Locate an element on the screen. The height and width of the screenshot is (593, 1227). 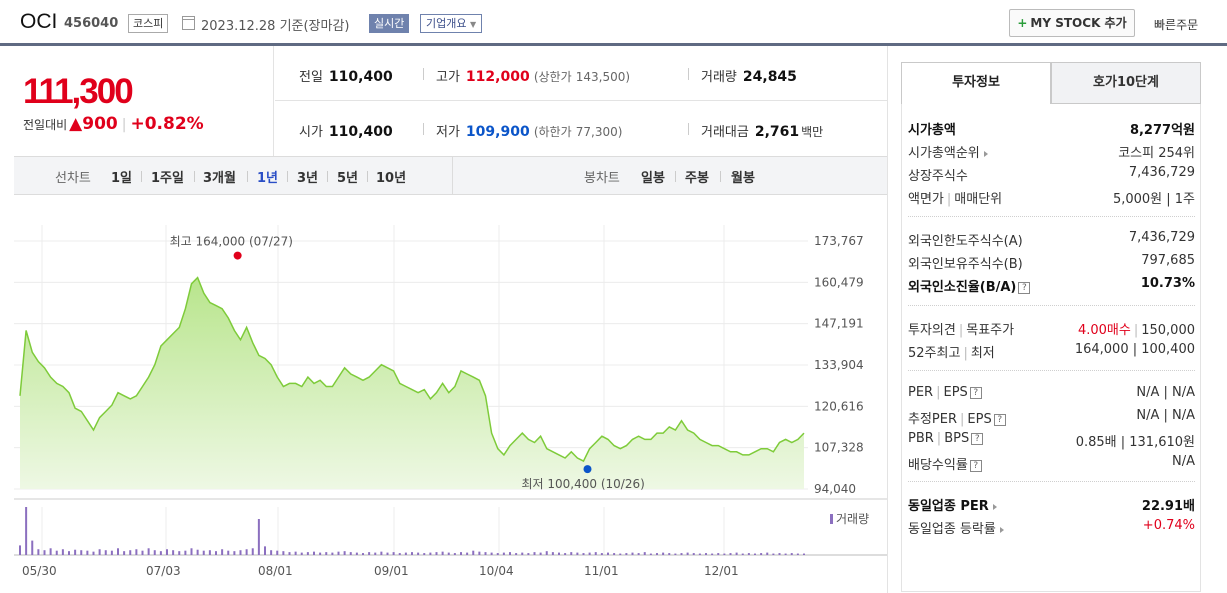
row-value: 22.91배 is located at coordinates (1168, 504).